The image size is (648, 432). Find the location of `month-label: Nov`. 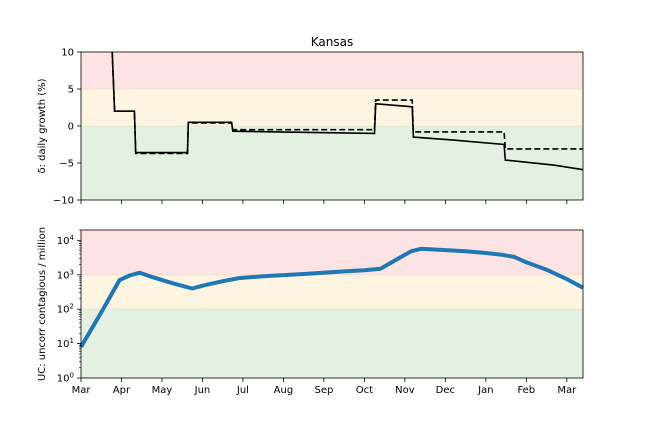

month-label: Nov is located at coordinates (405, 390).